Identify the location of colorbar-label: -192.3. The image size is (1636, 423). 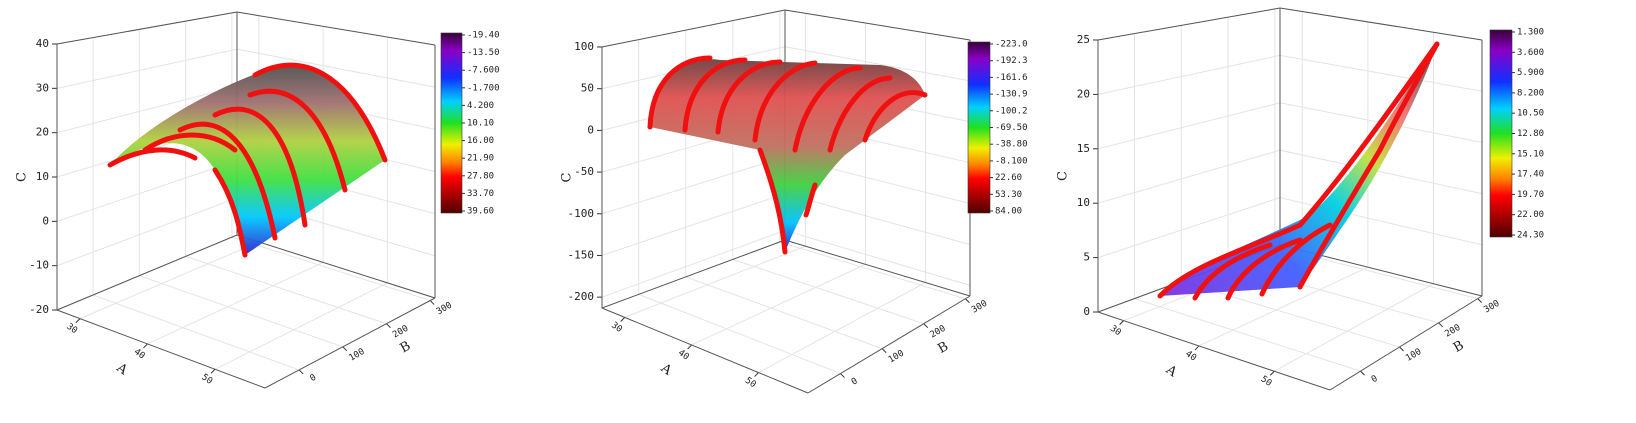
(1011, 61).